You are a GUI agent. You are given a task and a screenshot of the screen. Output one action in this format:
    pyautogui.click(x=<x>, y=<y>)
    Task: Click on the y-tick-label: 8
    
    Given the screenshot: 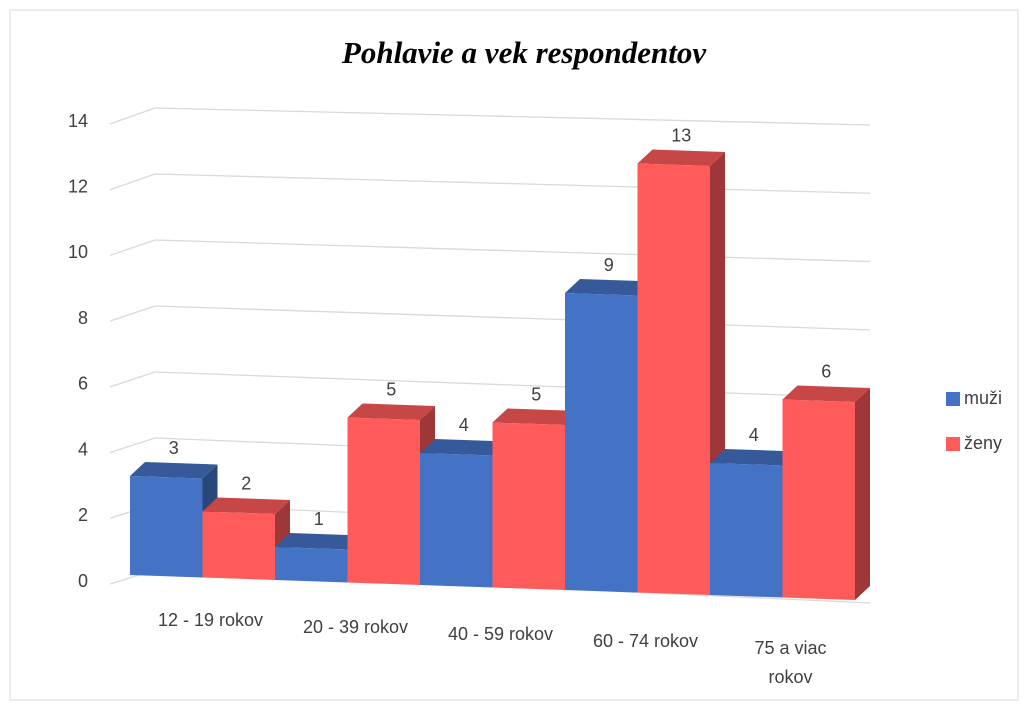 What is the action you would take?
    pyautogui.click(x=83, y=318)
    